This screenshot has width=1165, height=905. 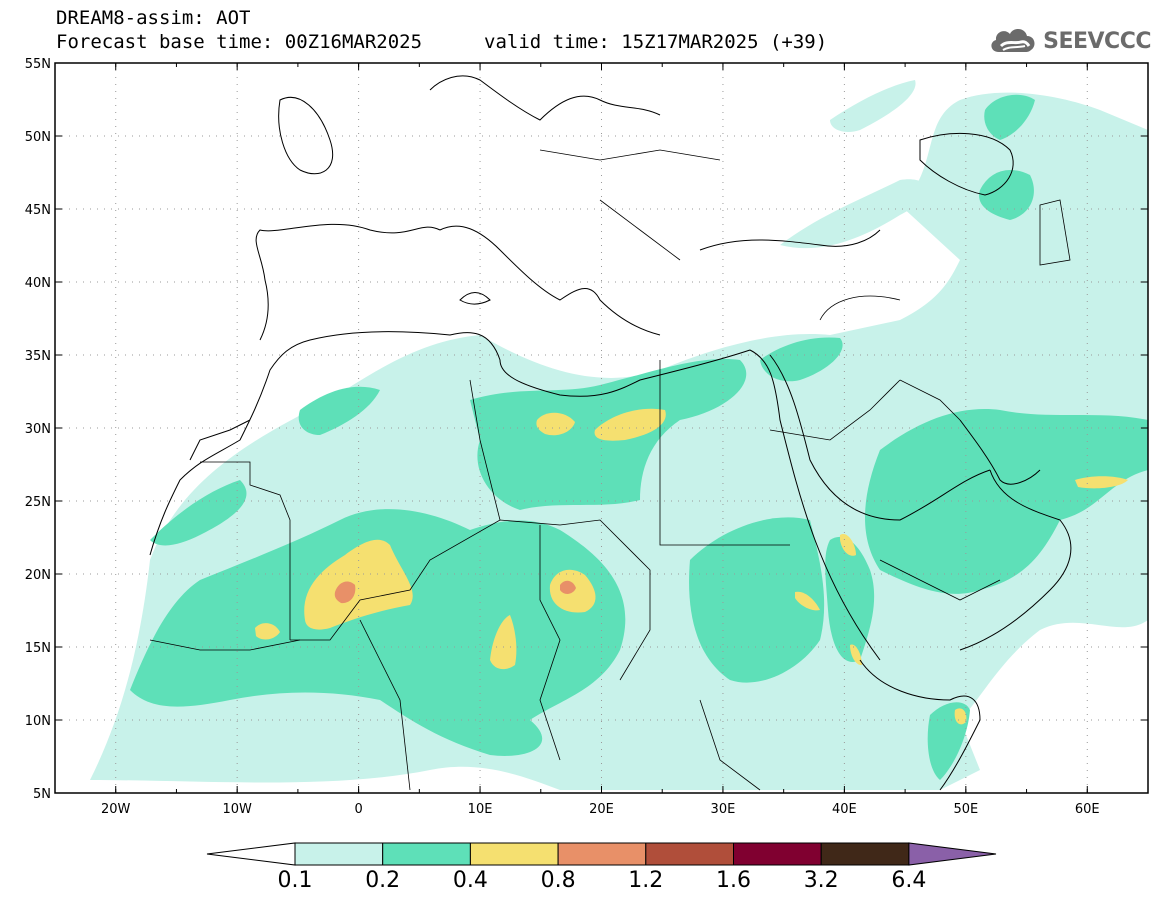 What do you see at coordinates (470, 880) in the screenshot?
I see `colorbar-level-label: 0.4` at bounding box center [470, 880].